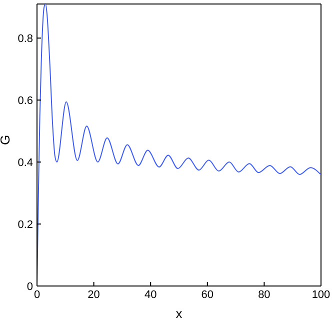 The width and height of the screenshot is (334, 320). Describe the element at coordinates (264, 294) in the screenshot. I see `x-tick-label: 80` at that location.